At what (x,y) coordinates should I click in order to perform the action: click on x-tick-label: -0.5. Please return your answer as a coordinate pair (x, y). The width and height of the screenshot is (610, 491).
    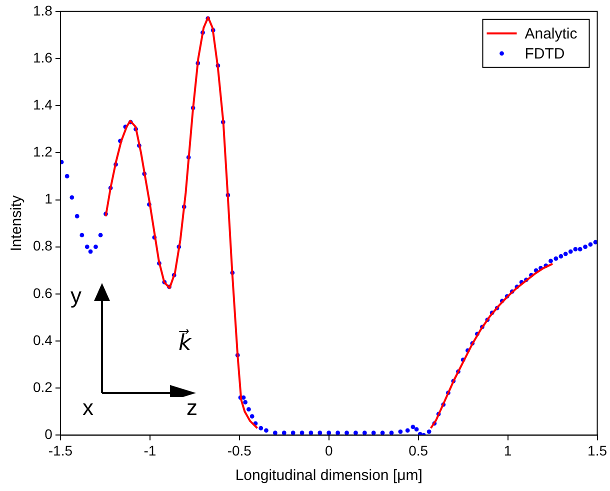
    Looking at the image, I should click on (239, 450).